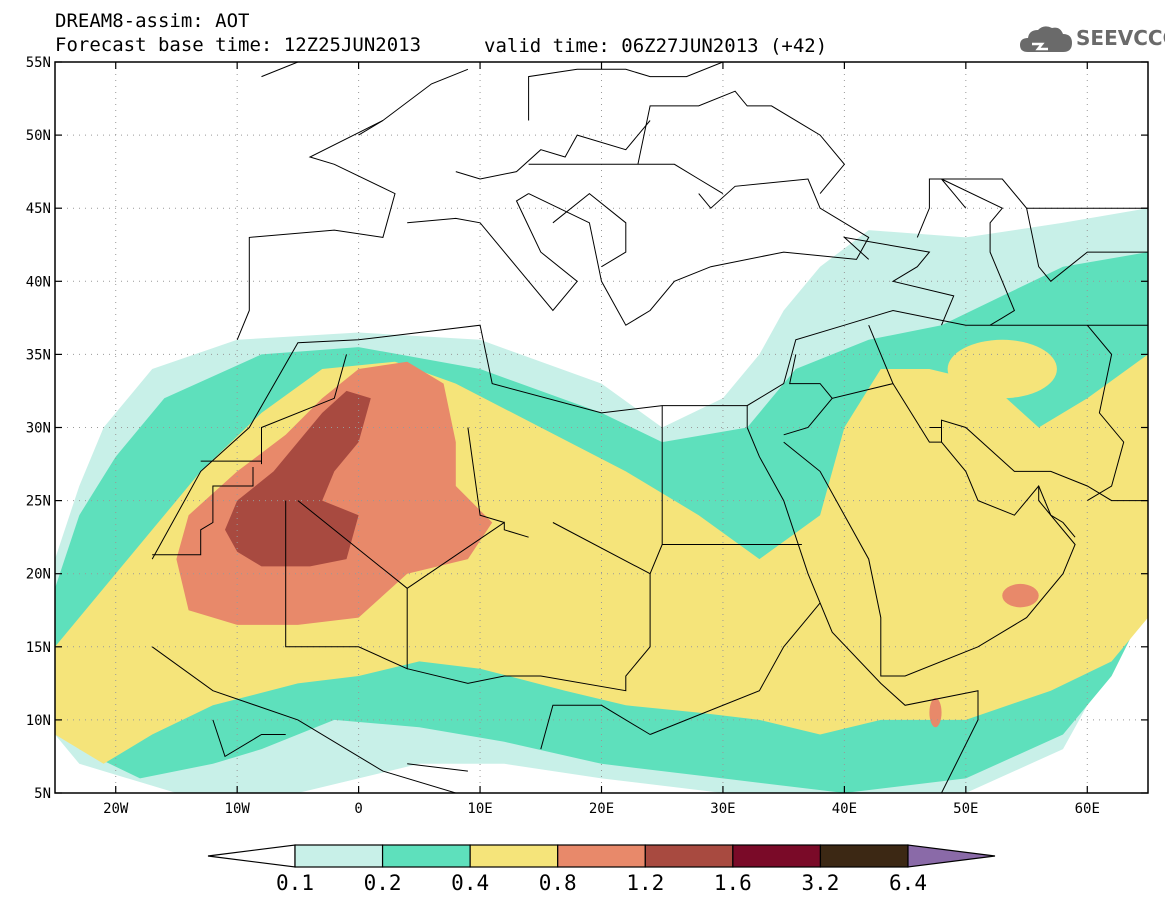  What do you see at coordinates (238, 45) in the screenshot?
I see `forecast-base-time: Forecast base time: 12Z25JUN2013` at bounding box center [238, 45].